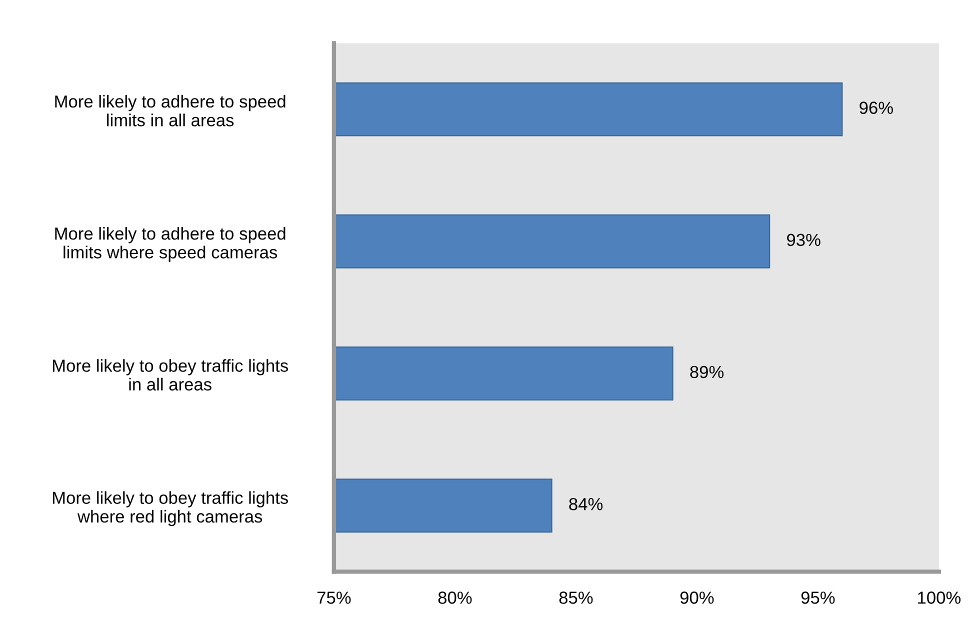 Image resolution: width=968 pixels, height=618 pixels. Describe the element at coordinates (939, 598) in the screenshot. I see `x-tick-label: 100%` at that location.